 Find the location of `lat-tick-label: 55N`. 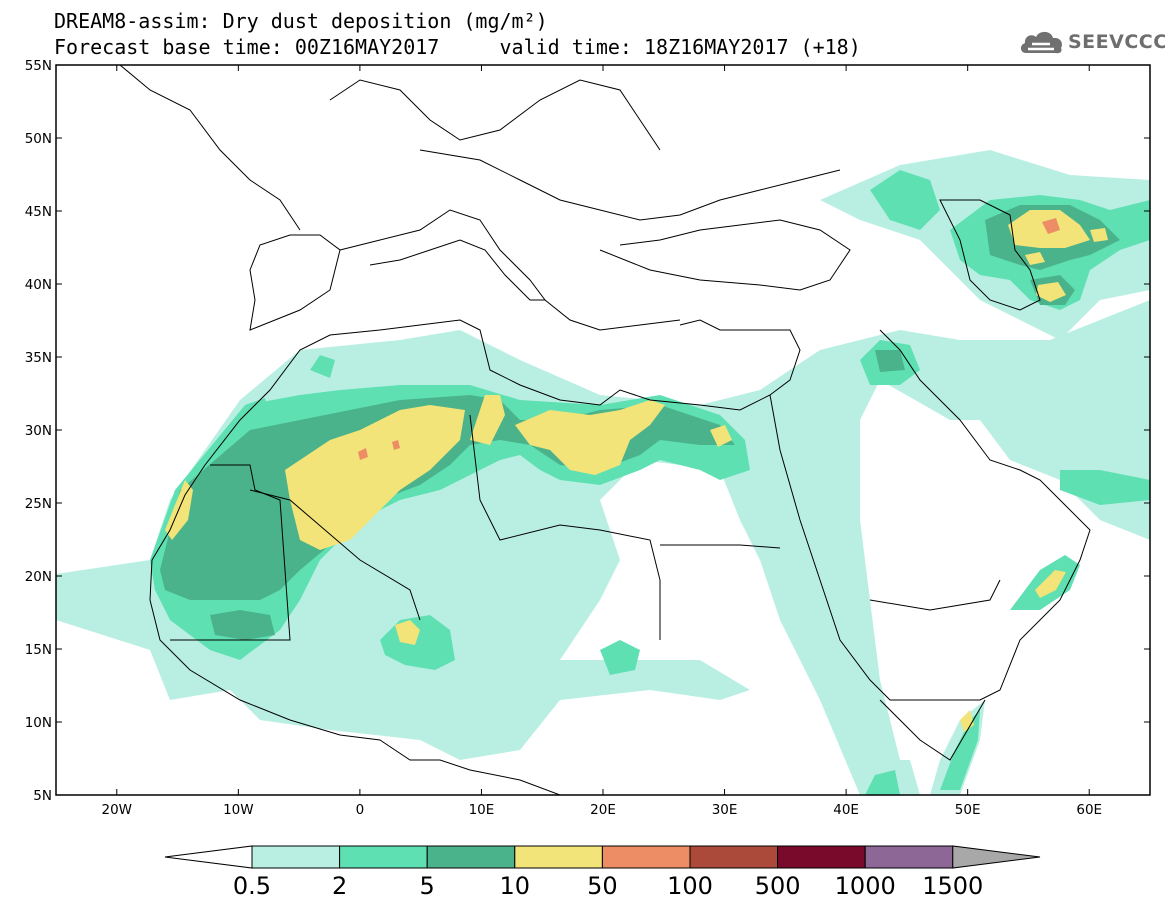

lat-tick-label: 55N is located at coordinates (38, 66).